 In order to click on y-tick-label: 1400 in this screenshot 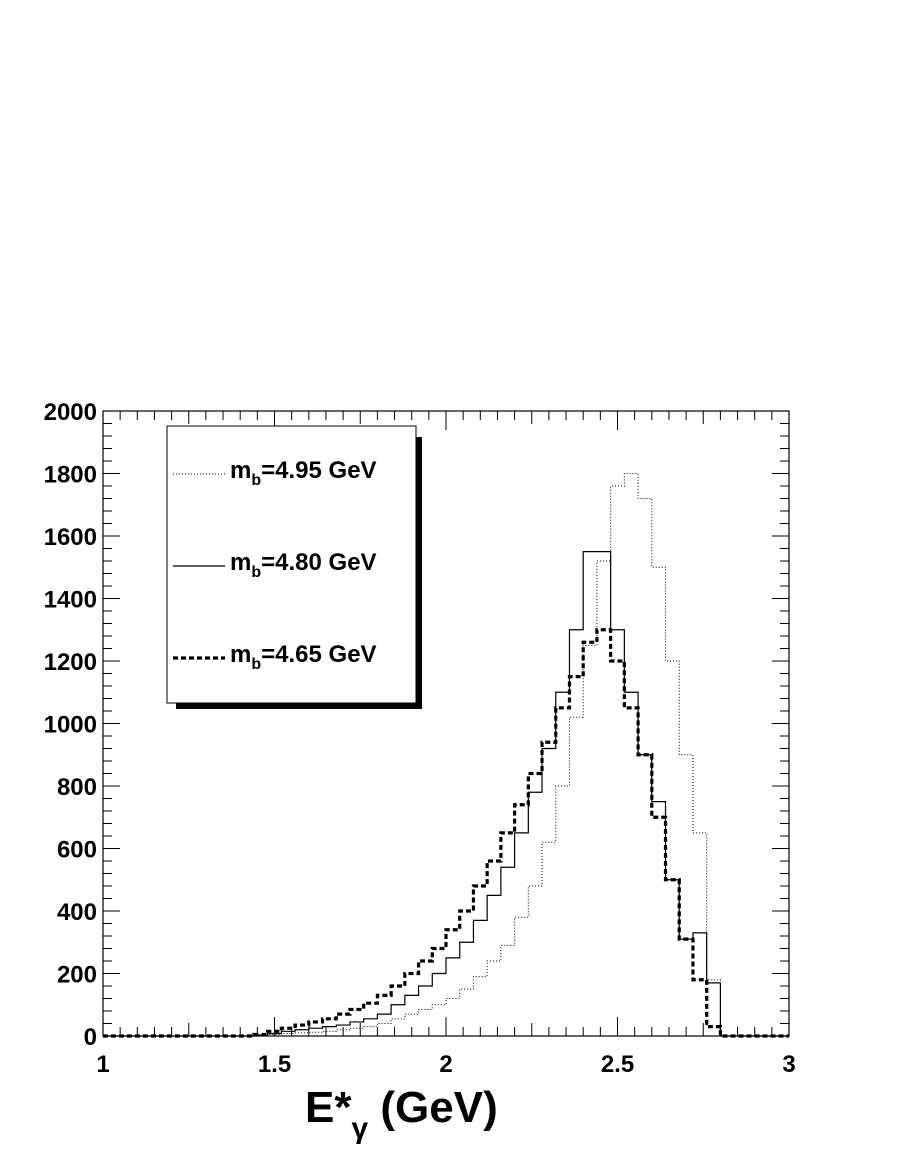, I will do `click(70, 600)`.